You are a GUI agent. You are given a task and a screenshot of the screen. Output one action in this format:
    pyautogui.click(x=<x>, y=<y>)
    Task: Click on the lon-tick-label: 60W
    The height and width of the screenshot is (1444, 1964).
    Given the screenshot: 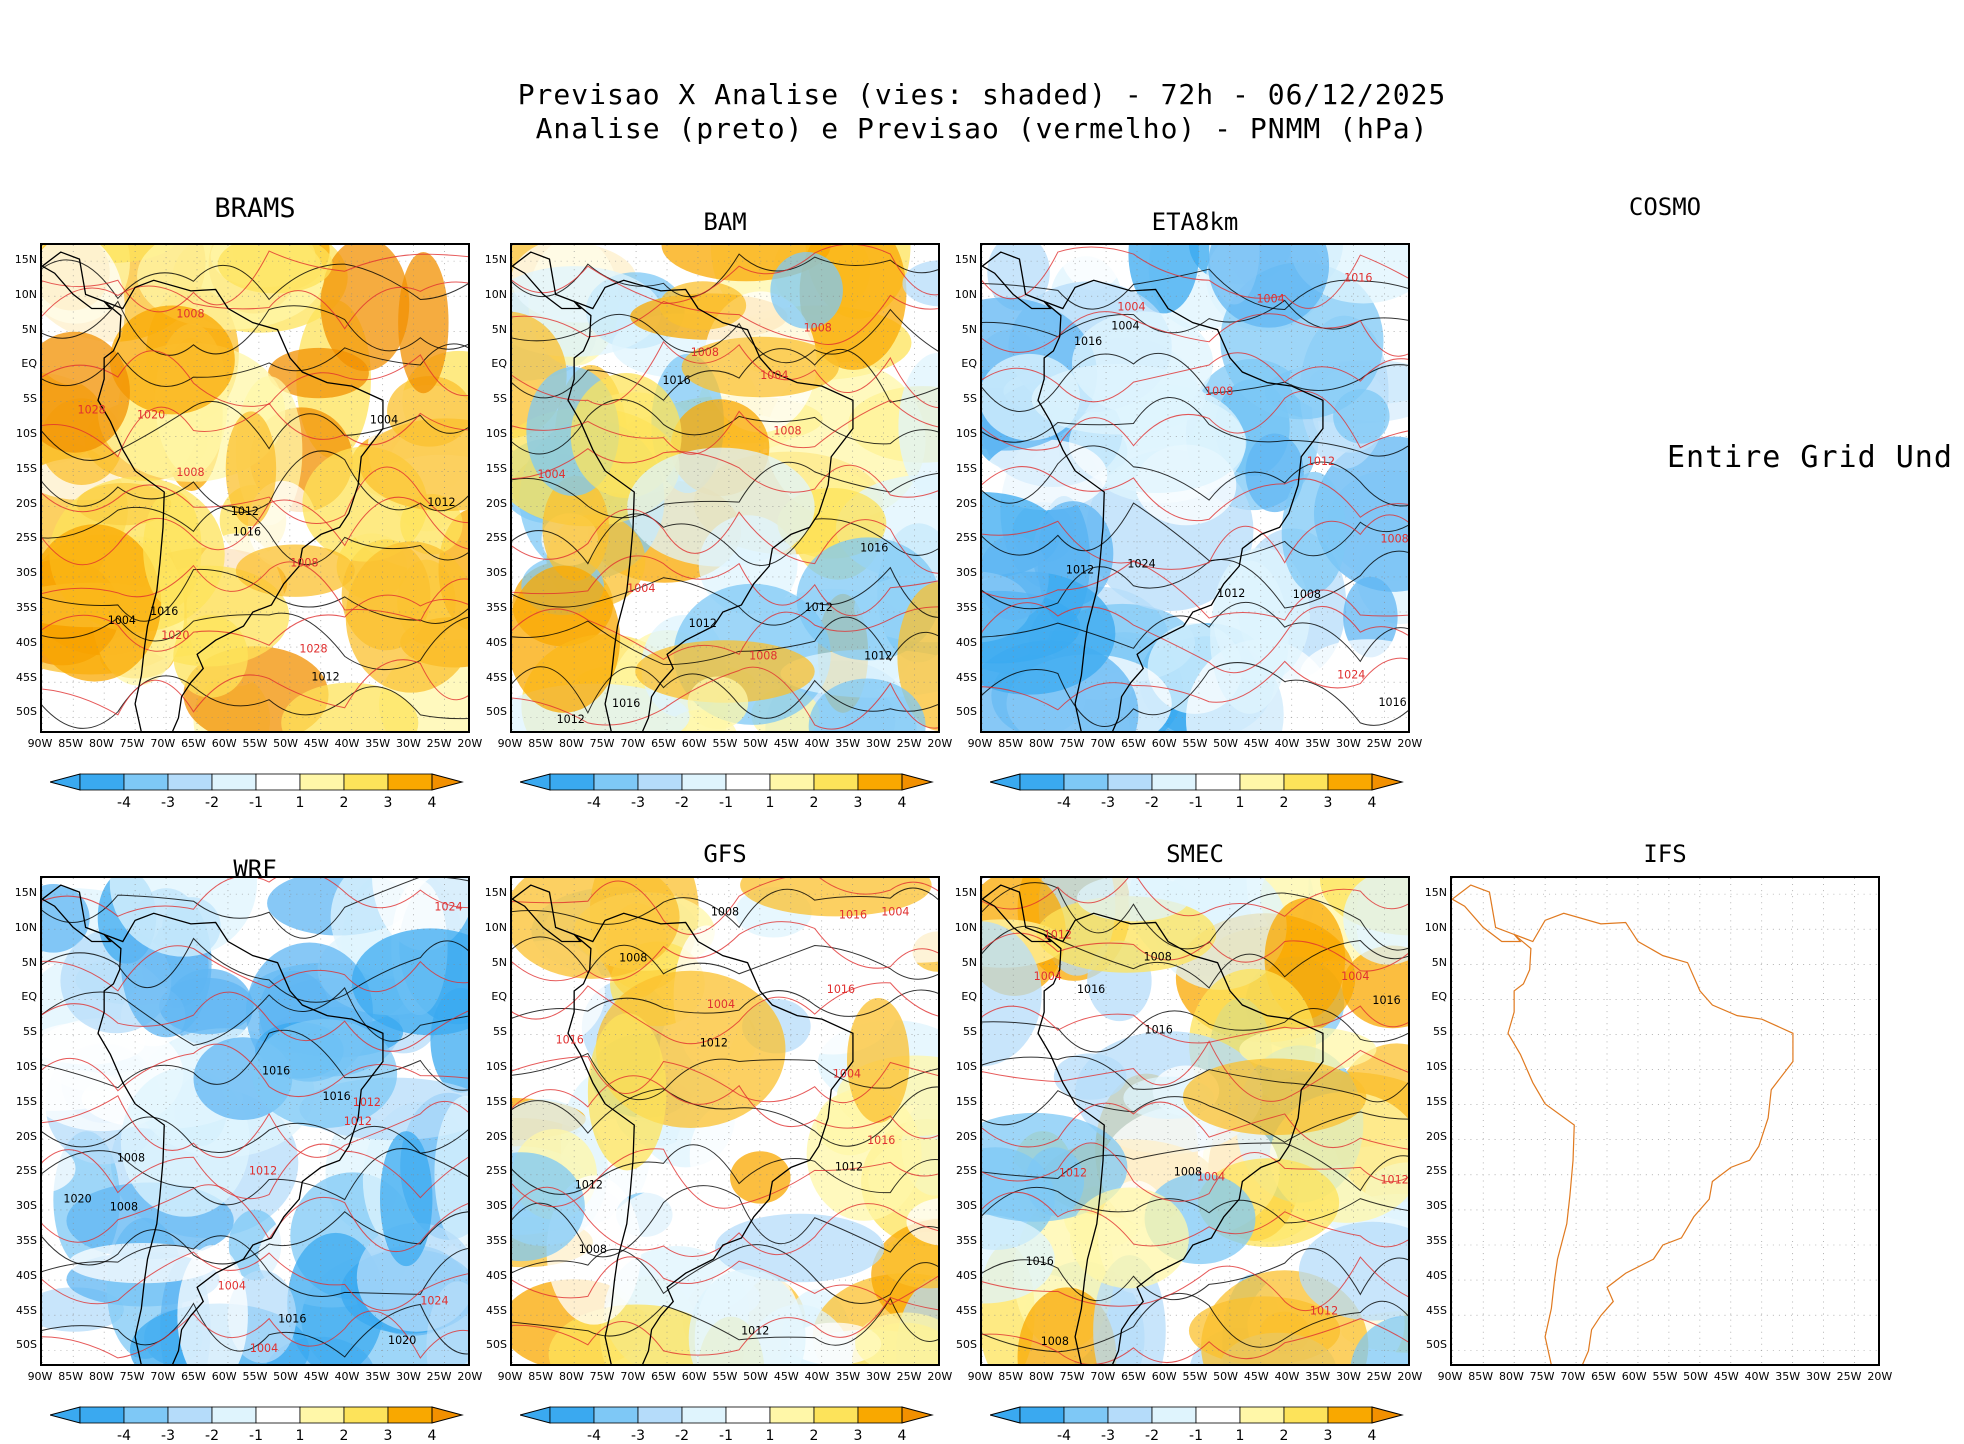 What is the action you would take?
    pyautogui.click(x=1164, y=743)
    